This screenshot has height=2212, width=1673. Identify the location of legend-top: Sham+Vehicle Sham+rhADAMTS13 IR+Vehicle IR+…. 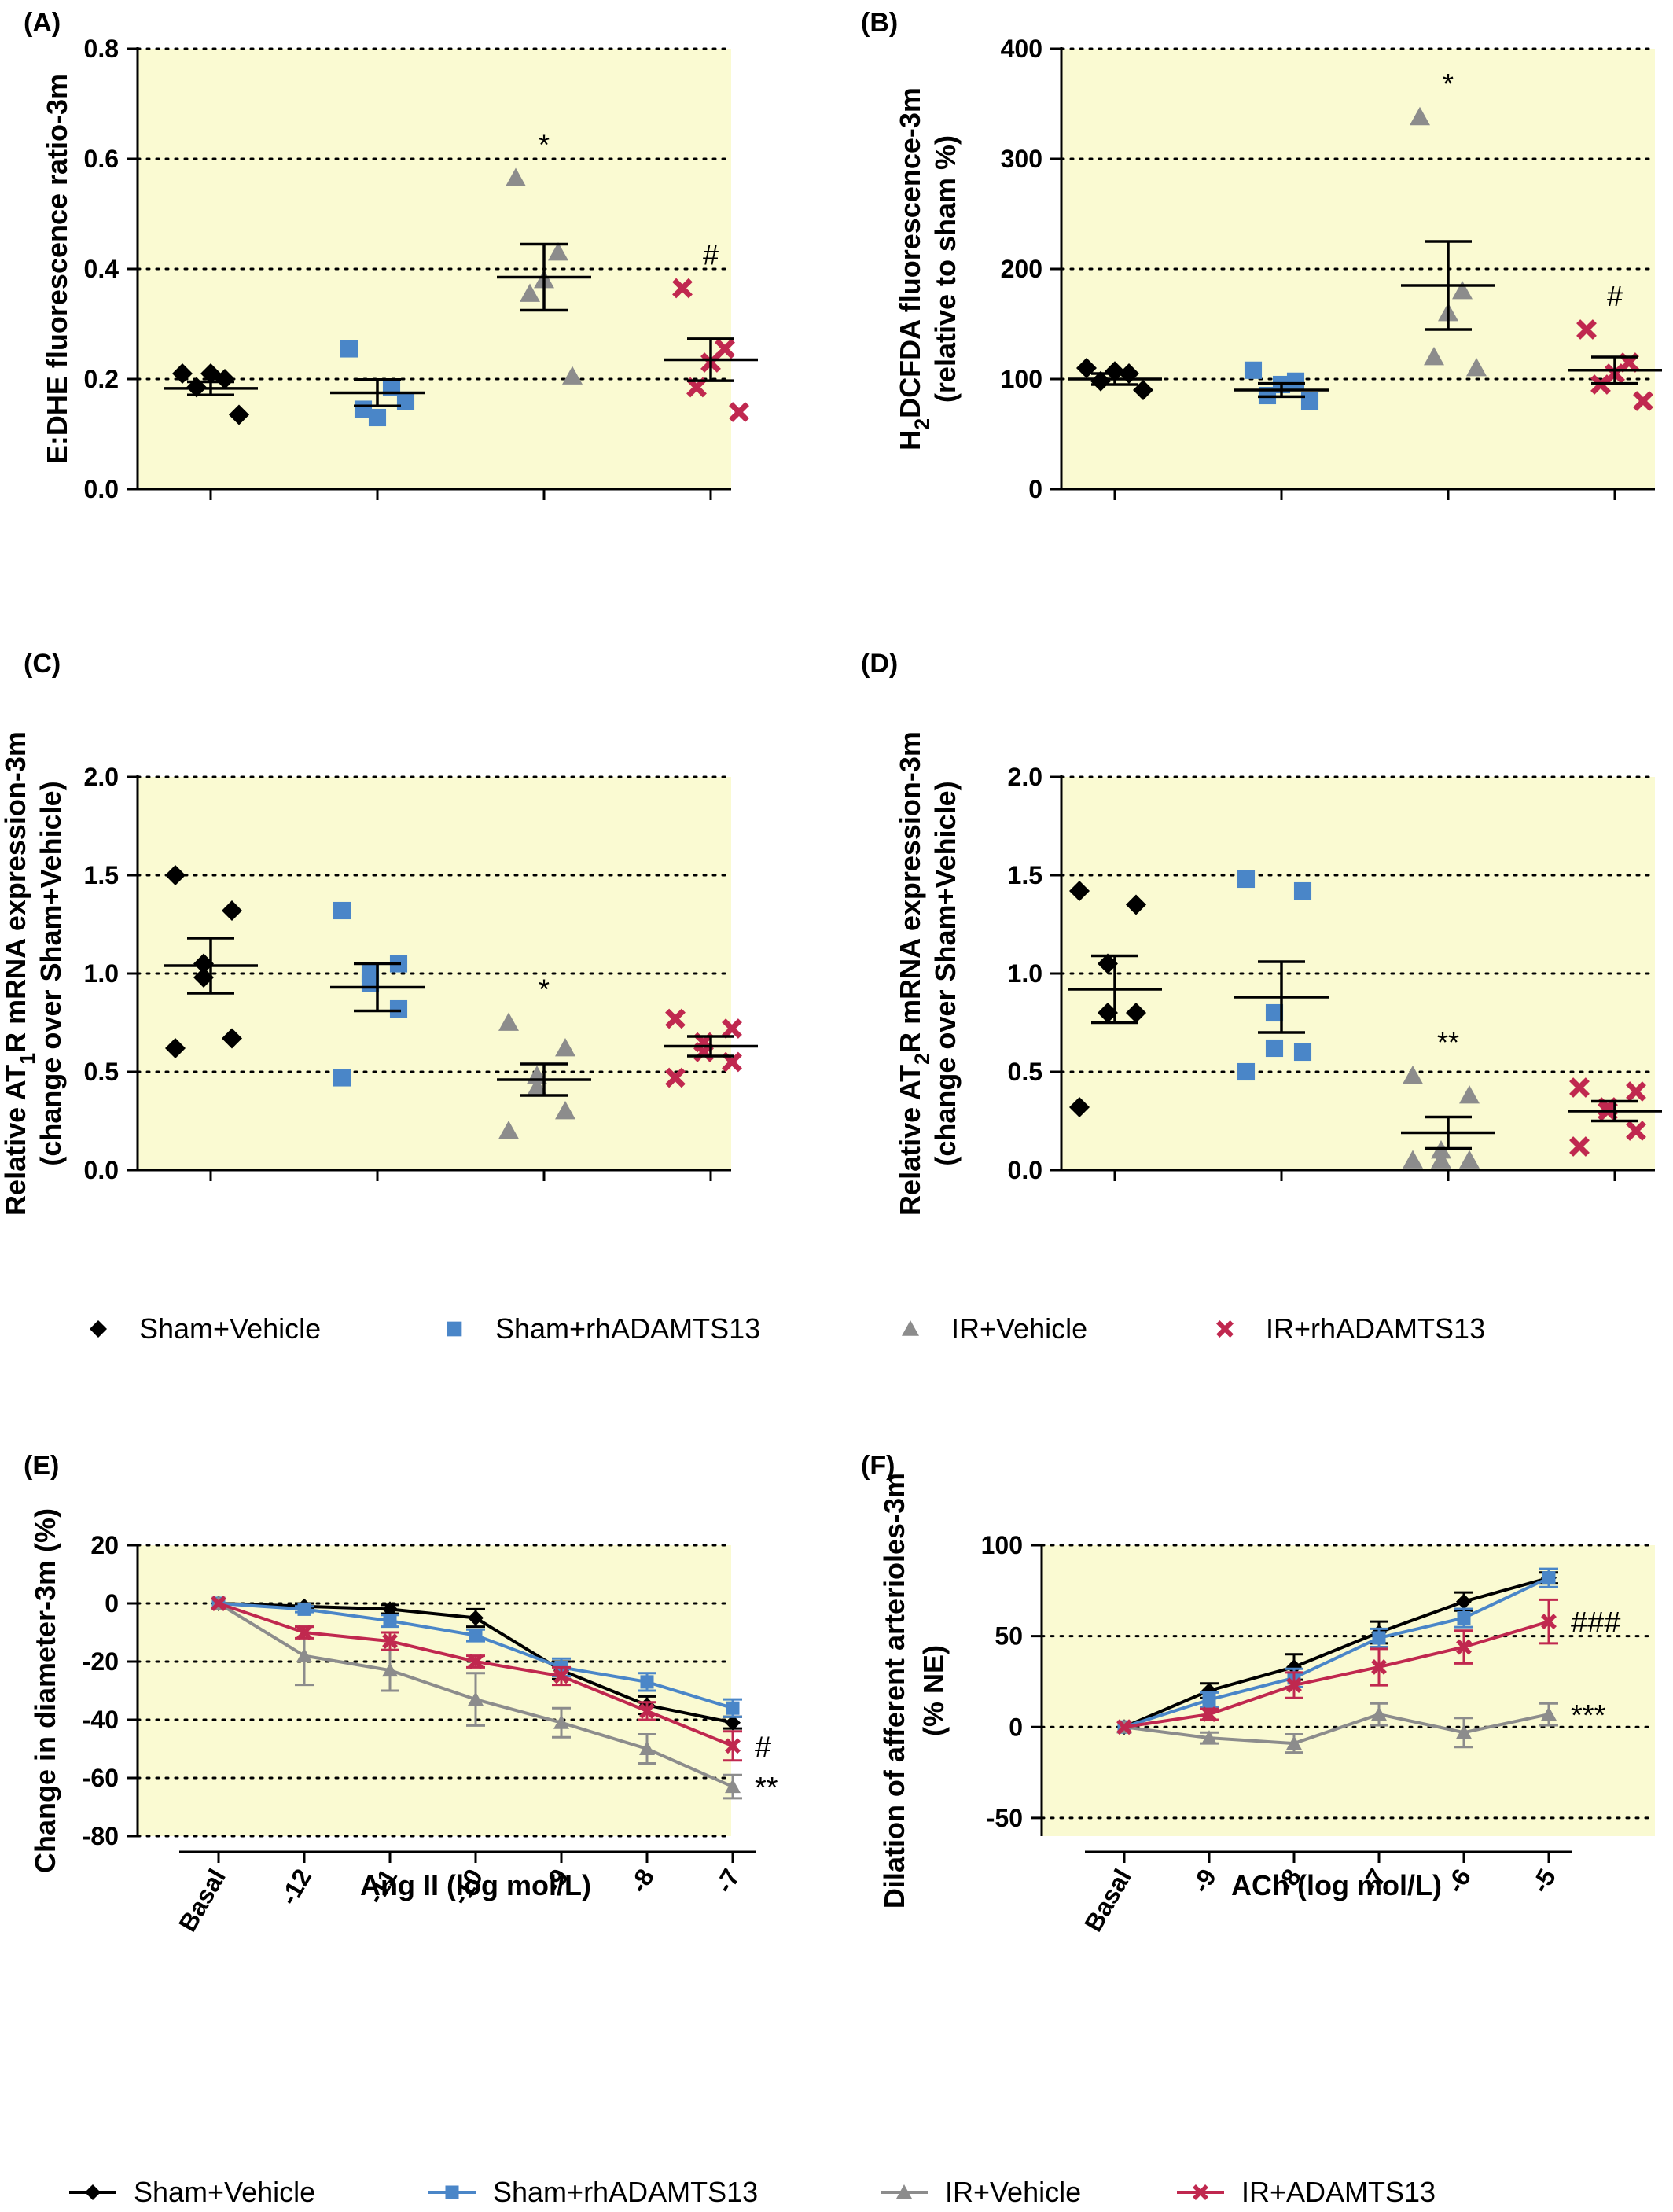
(788, 1328).